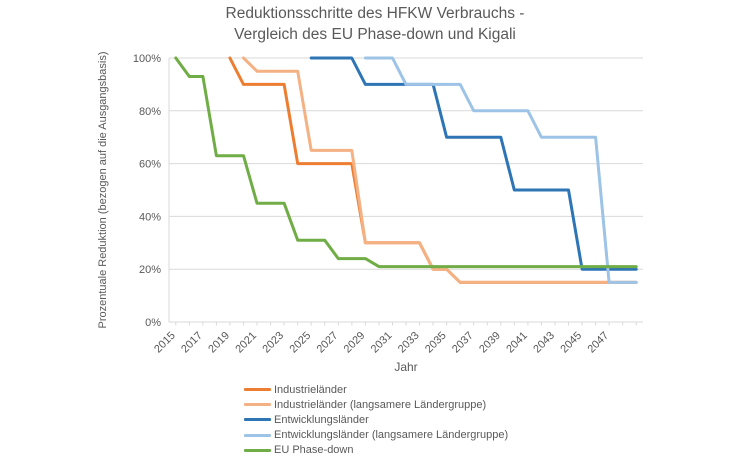  What do you see at coordinates (314, 450) in the screenshot?
I see `legend-label-eu-phase-down: EU Phase-down` at bounding box center [314, 450].